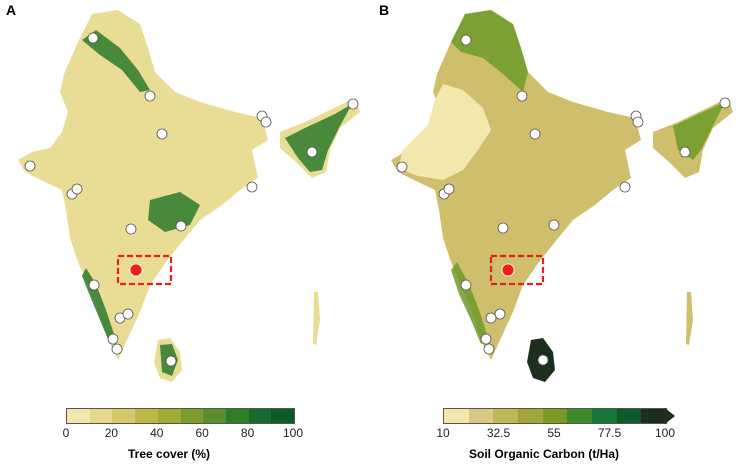 The height and width of the screenshot is (464, 745). What do you see at coordinates (670, 416) in the screenshot?
I see `legend-arrow-icon` at bounding box center [670, 416].